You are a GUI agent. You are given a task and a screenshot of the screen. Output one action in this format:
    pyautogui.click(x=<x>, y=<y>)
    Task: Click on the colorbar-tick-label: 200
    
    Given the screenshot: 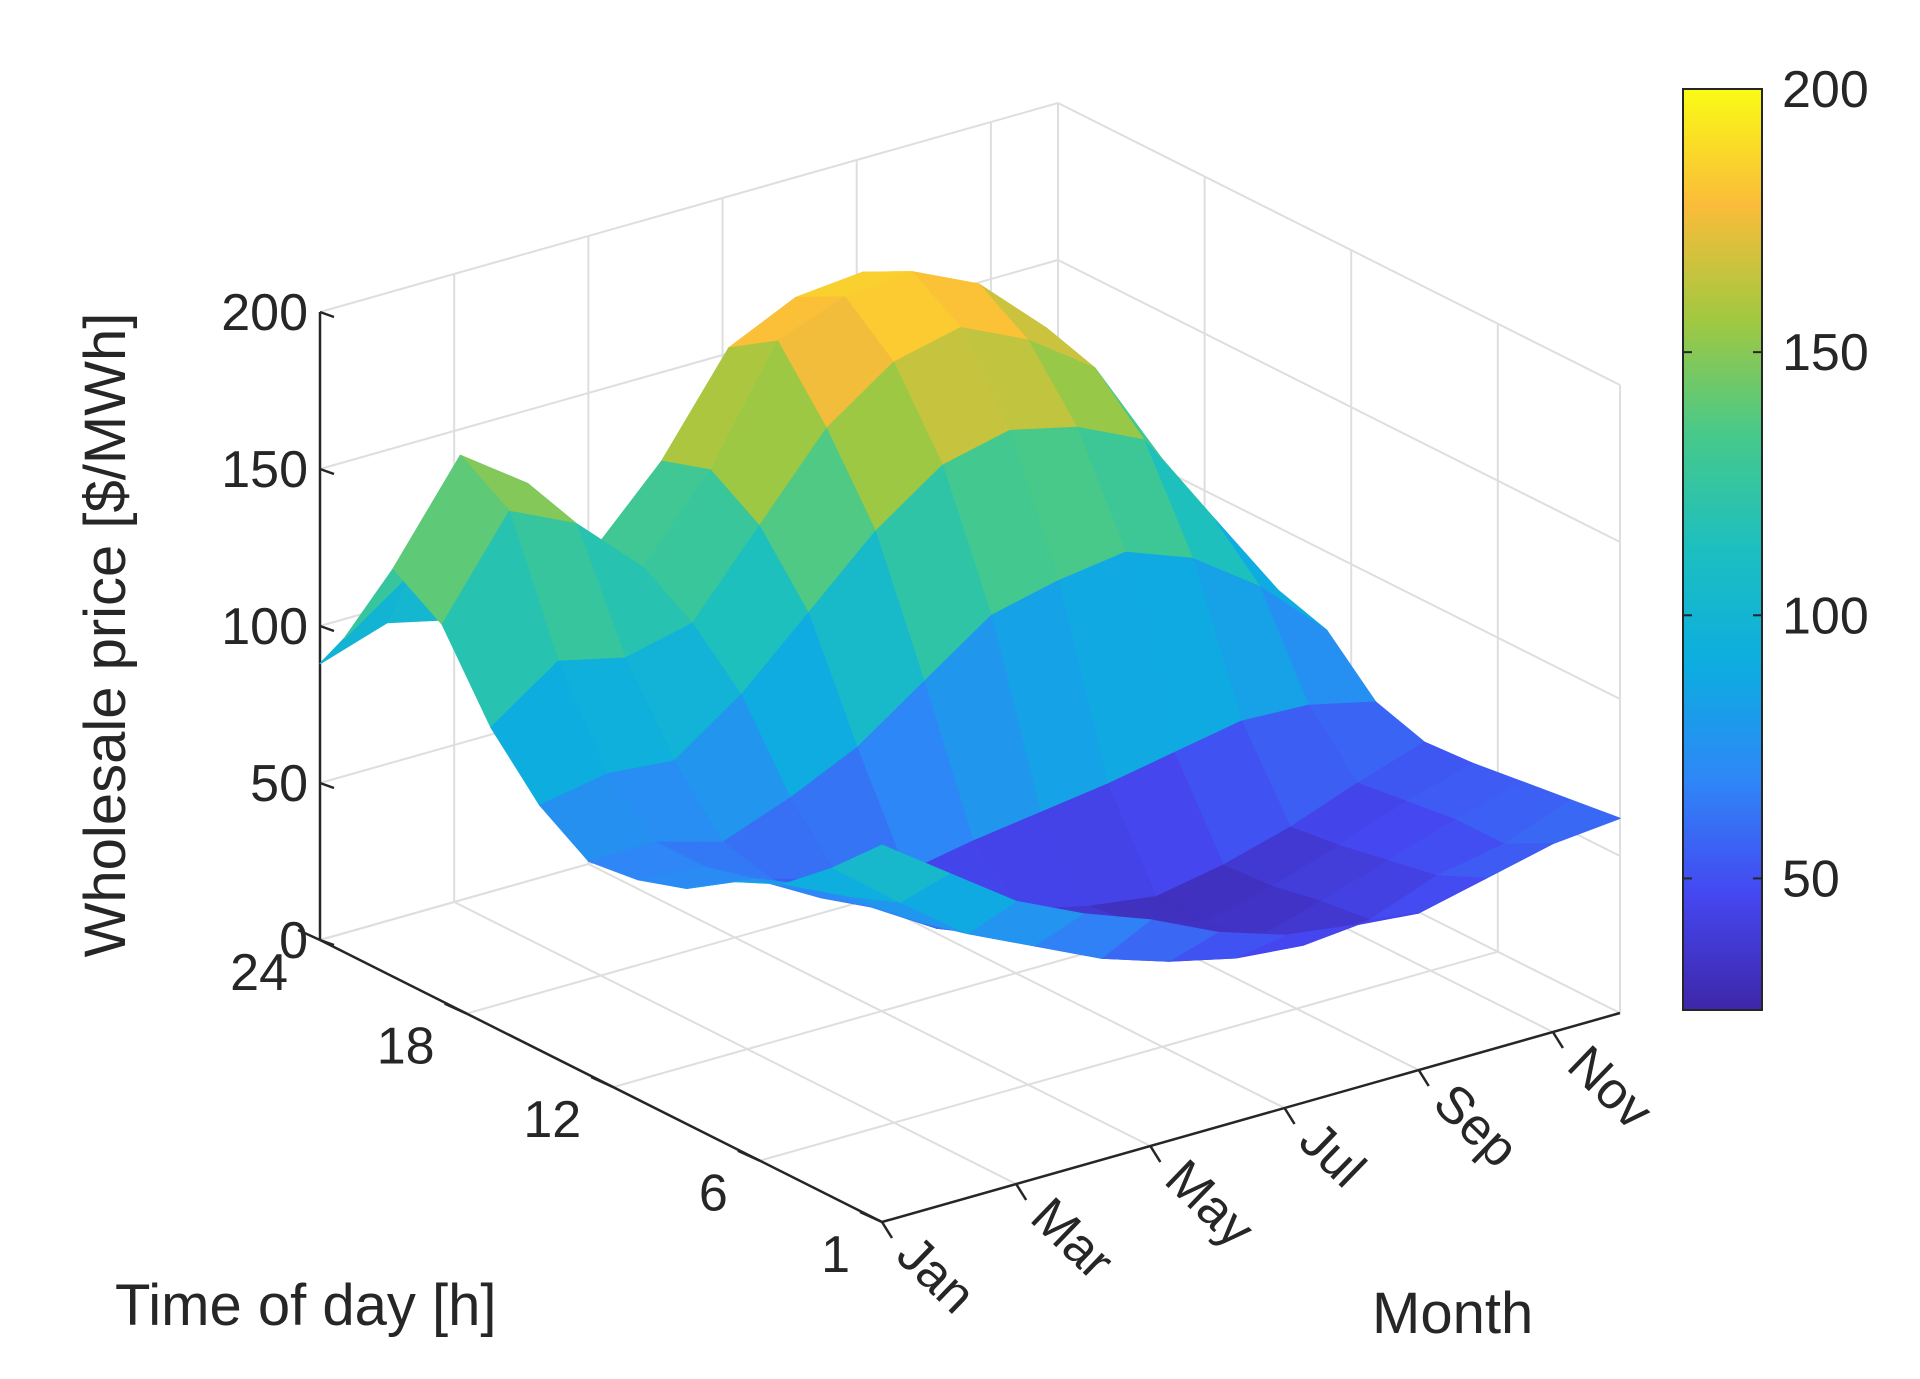 What is the action you would take?
    pyautogui.click(x=1825, y=90)
    